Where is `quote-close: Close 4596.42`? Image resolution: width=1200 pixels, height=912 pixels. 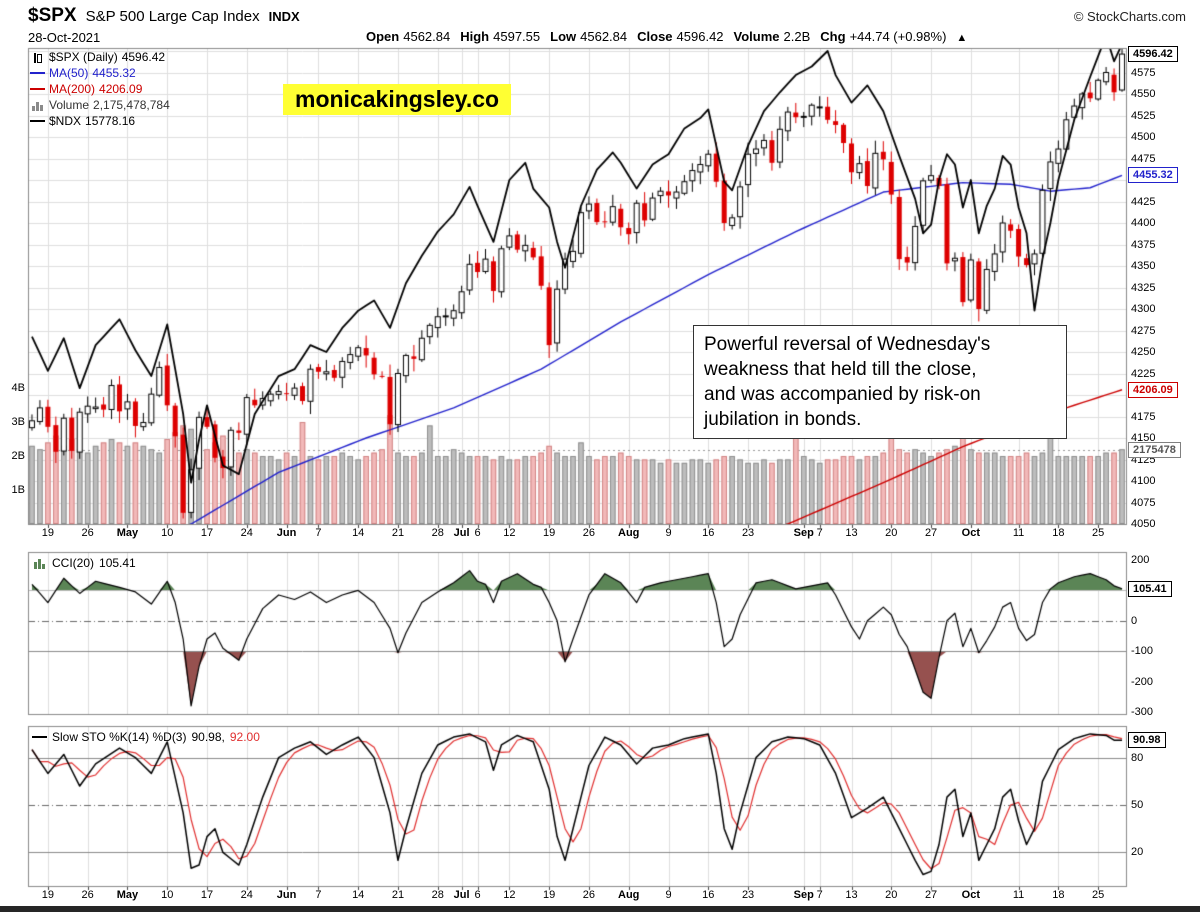 quote-close: Close 4596.42 is located at coordinates (680, 36).